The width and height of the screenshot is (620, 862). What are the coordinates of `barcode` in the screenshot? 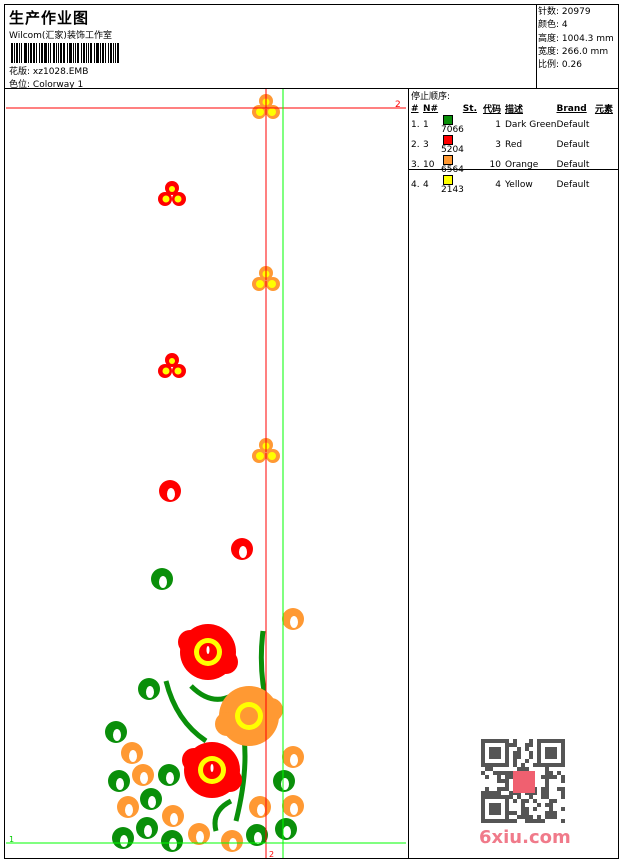 It's located at (65, 53).